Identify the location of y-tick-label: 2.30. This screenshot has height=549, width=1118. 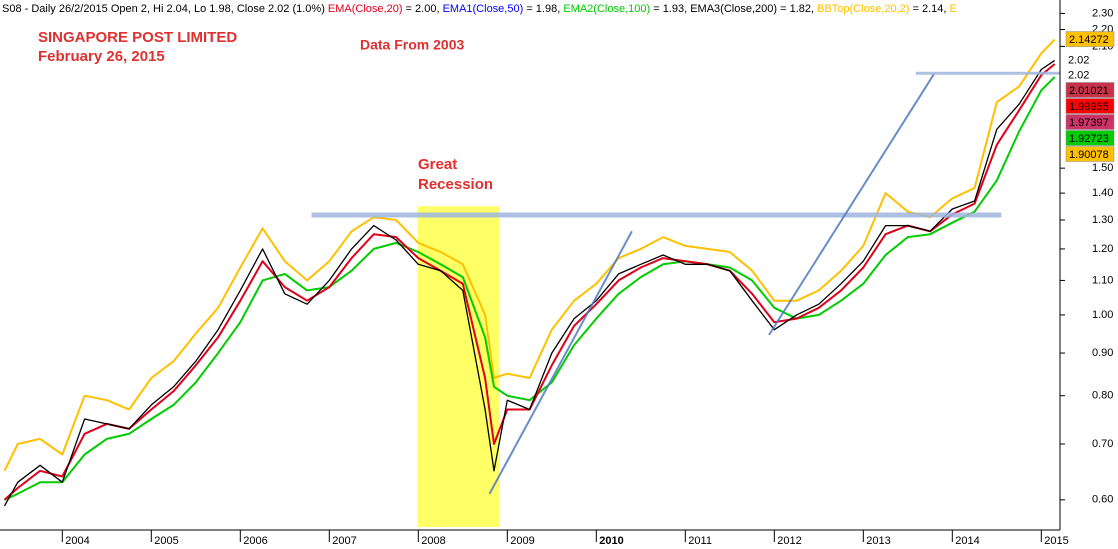
(1102, 13).